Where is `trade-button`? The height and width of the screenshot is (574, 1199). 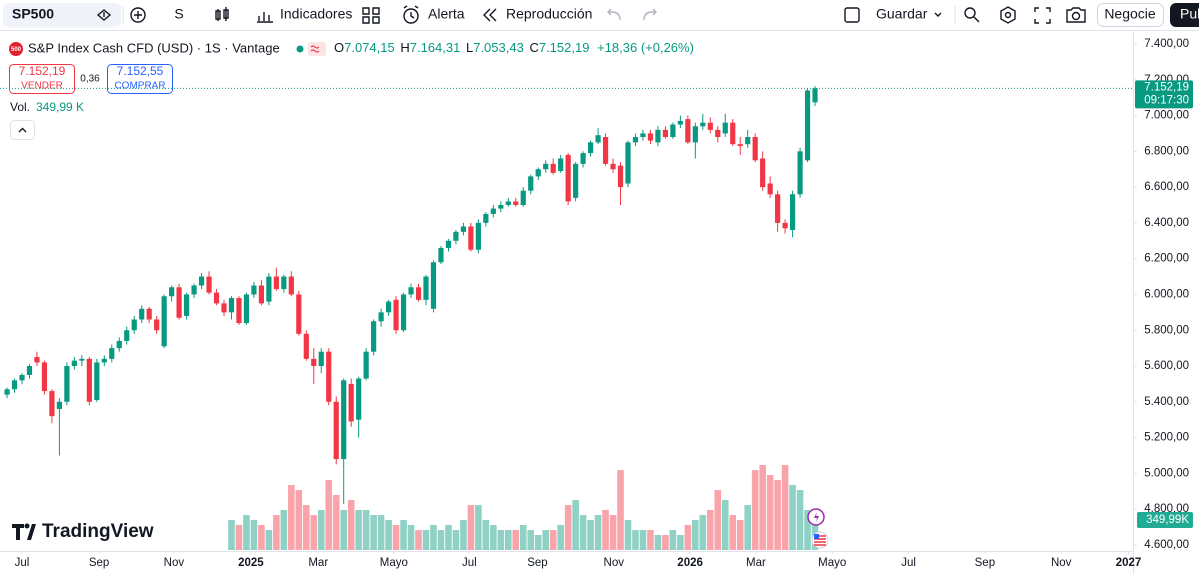 trade-button is located at coordinates (1130, 15).